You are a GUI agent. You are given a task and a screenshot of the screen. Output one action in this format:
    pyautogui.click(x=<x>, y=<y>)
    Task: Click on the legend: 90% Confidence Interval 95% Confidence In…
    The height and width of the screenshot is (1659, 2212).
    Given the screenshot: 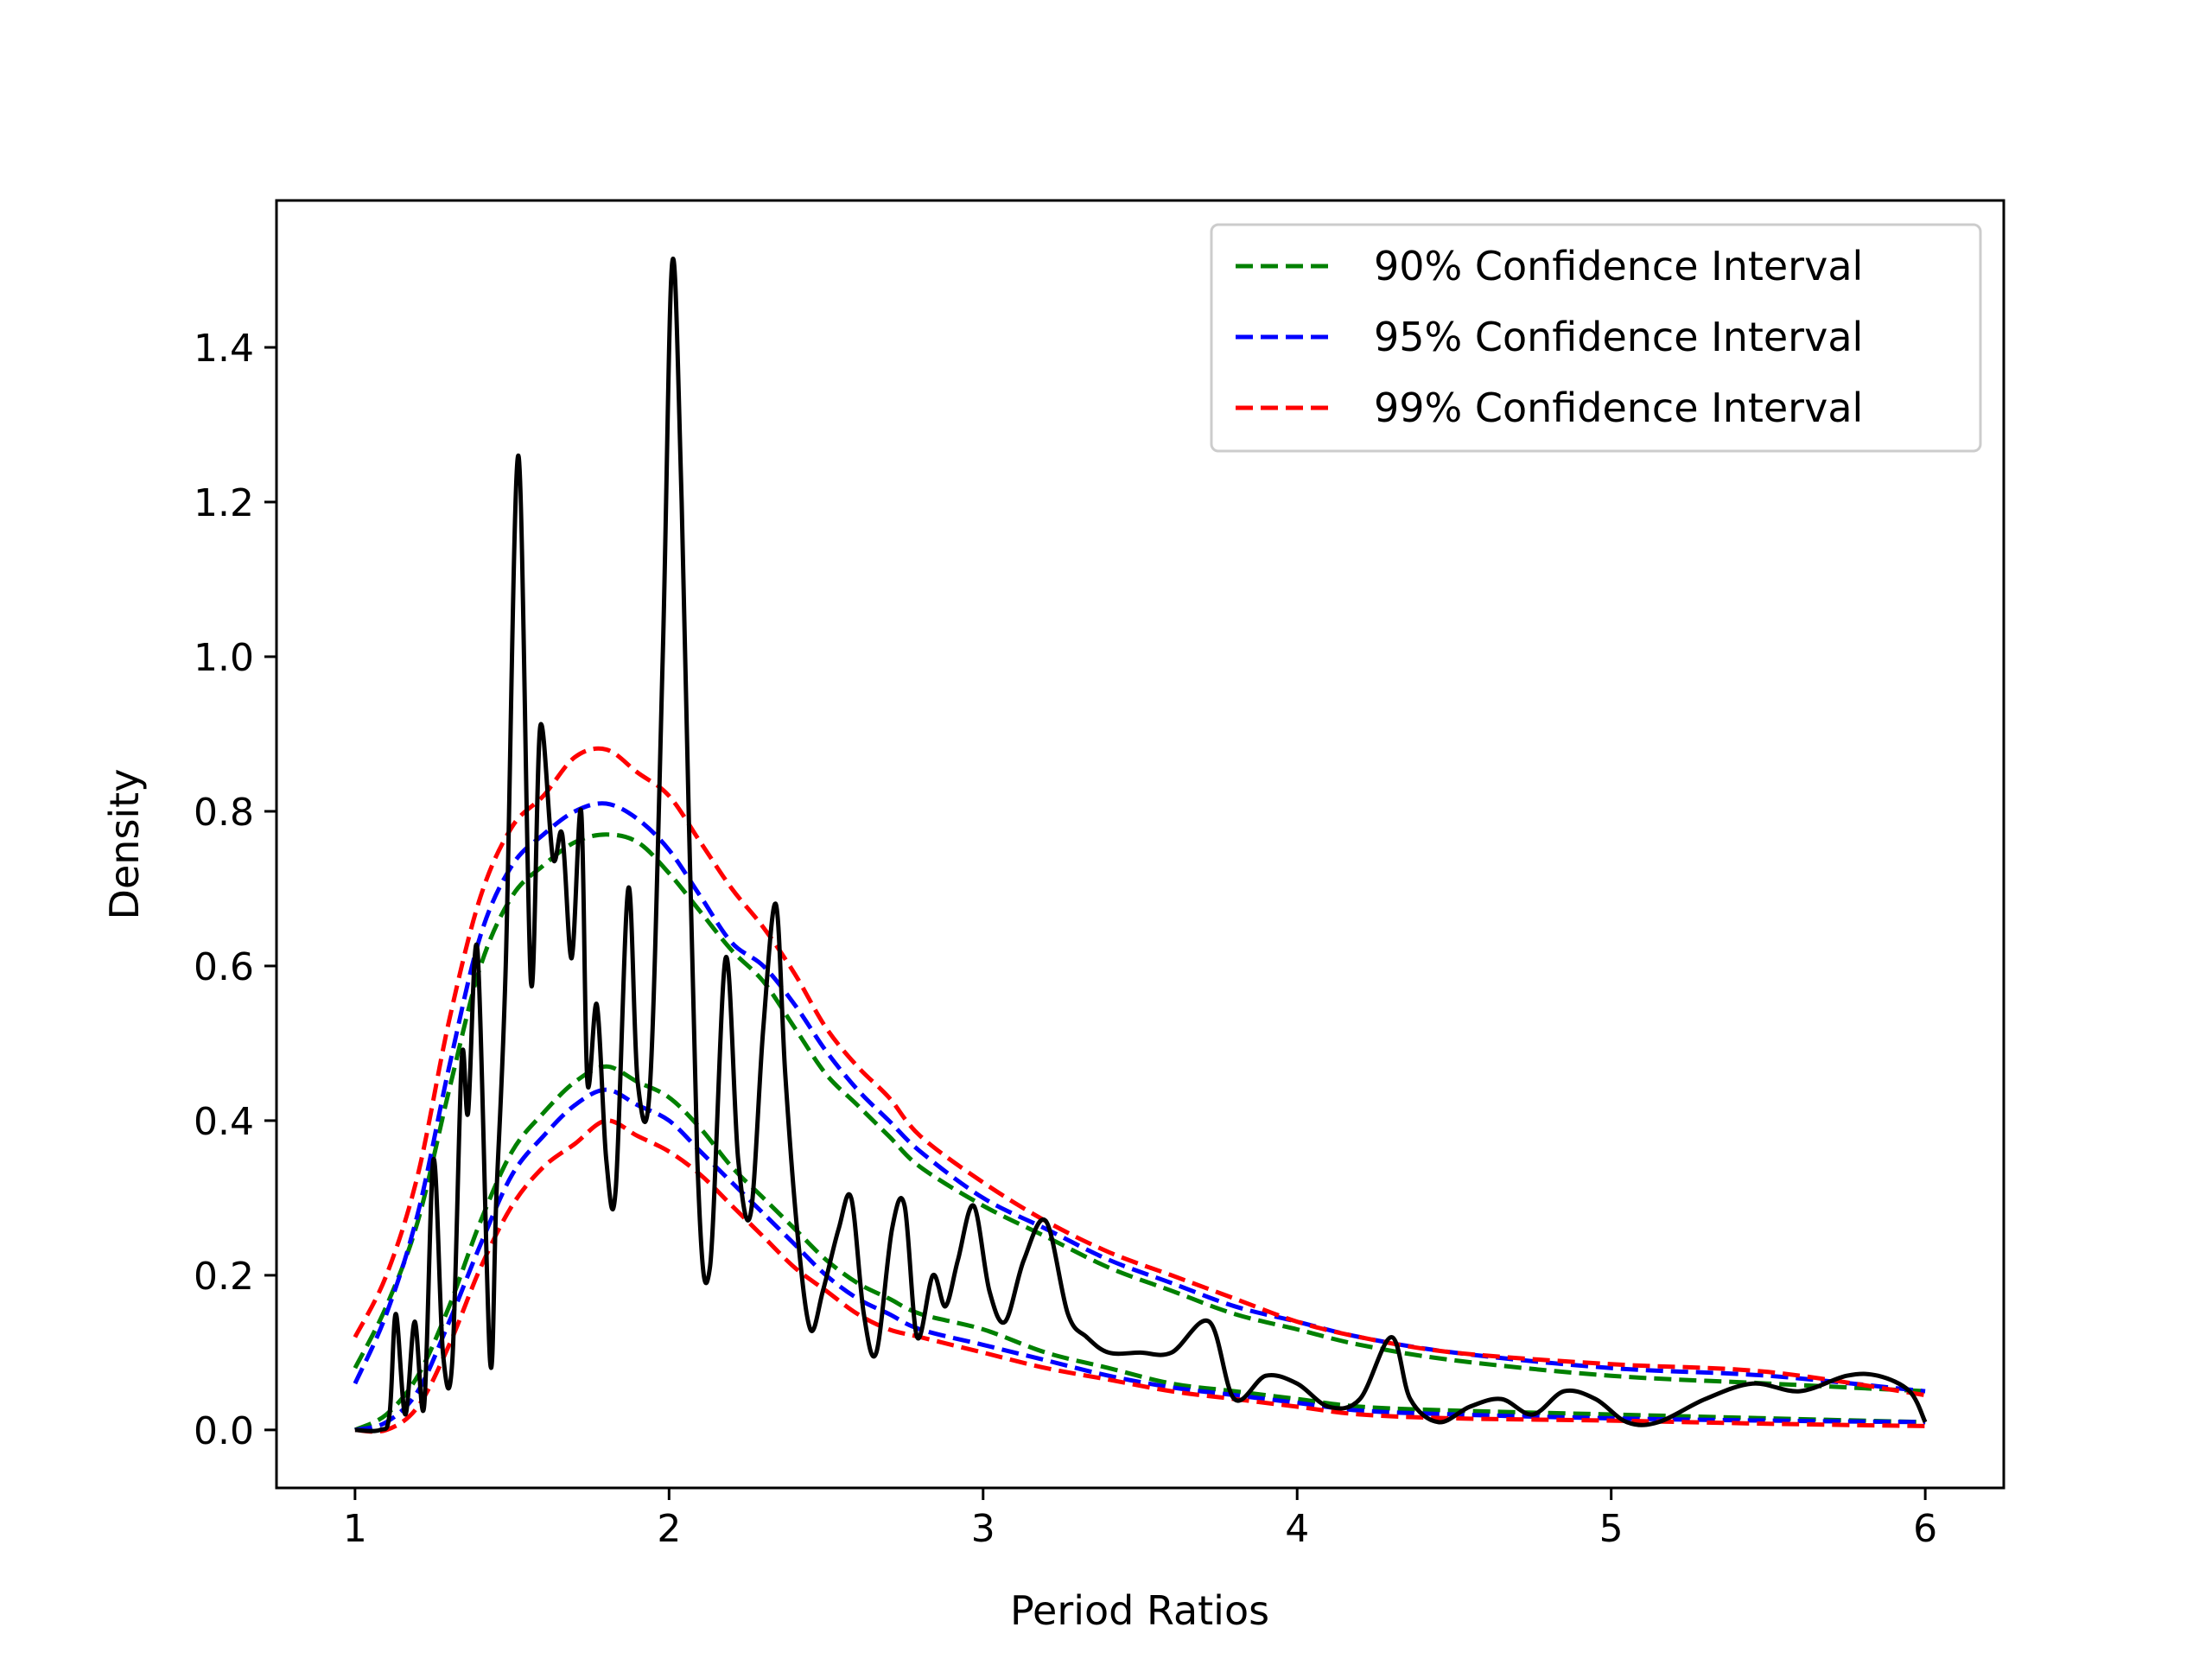 What is the action you would take?
    pyautogui.click(x=1596, y=338)
    